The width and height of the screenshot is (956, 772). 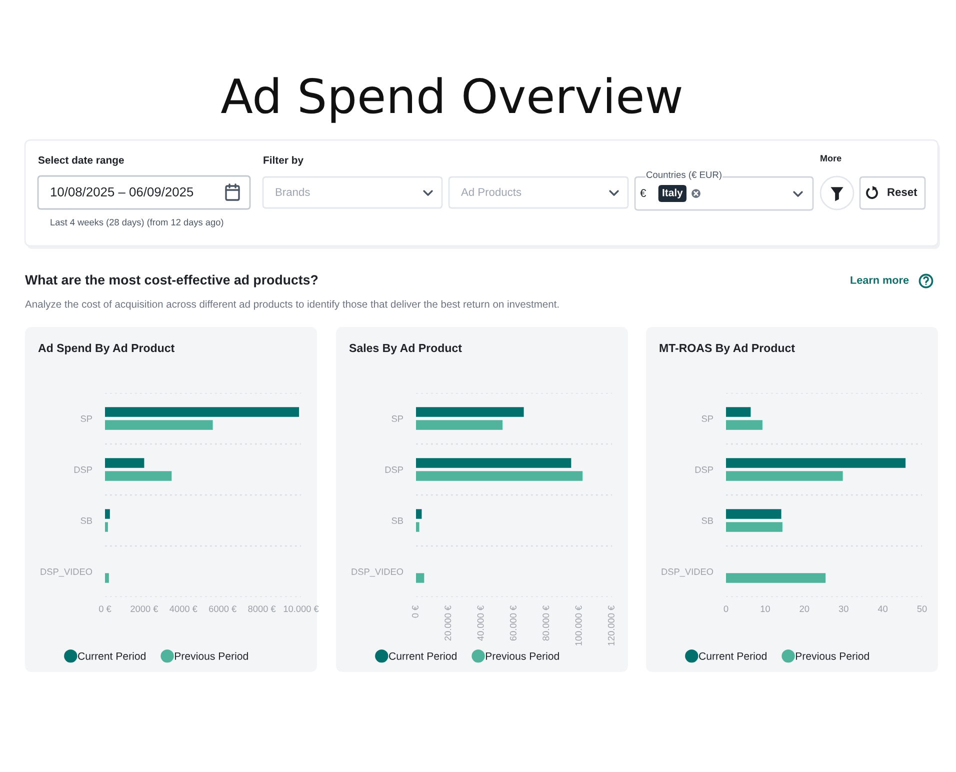 I want to click on x-tick-label: 100.000 €, so click(x=578, y=625).